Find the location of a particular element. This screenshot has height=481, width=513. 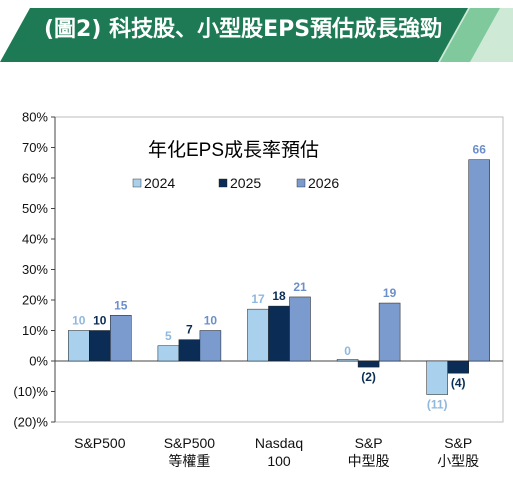

y-tick-label: 10% is located at coordinates (35, 330).